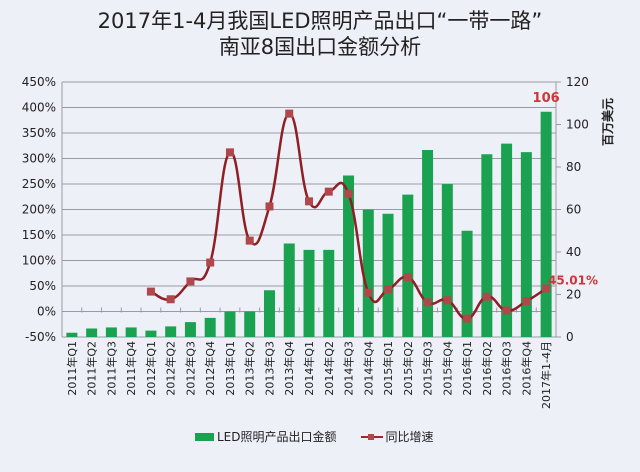 The width and height of the screenshot is (640, 472). What do you see at coordinates (204, 436) in the screenshot?
I see `legend-bar-swatch` at bounding box center [204, 436].